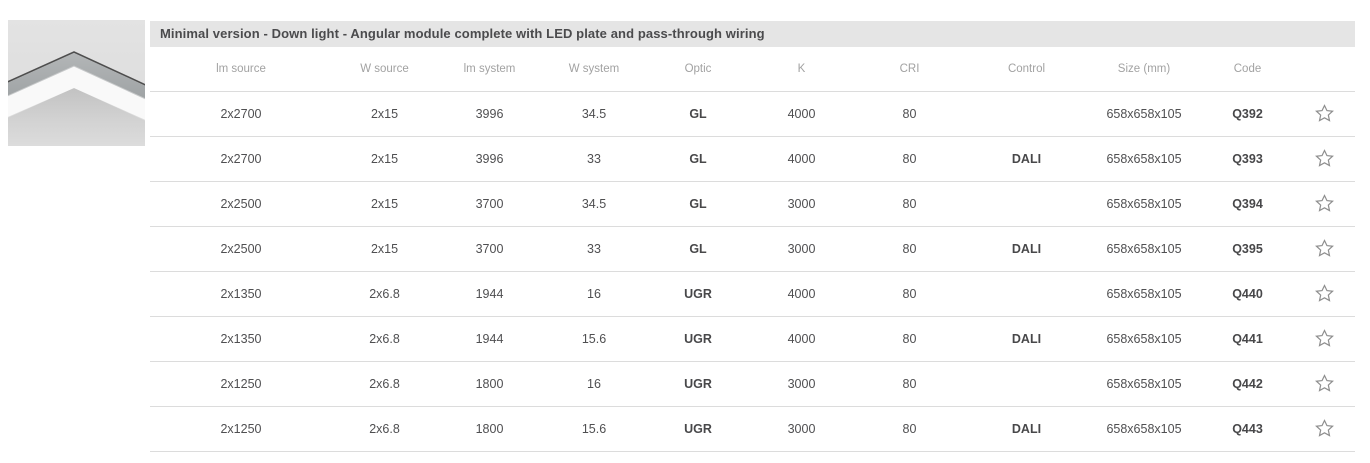 This screenshot has height=463, width=1370. I want to click on column-header-w-source: W source, so click(384, 69).